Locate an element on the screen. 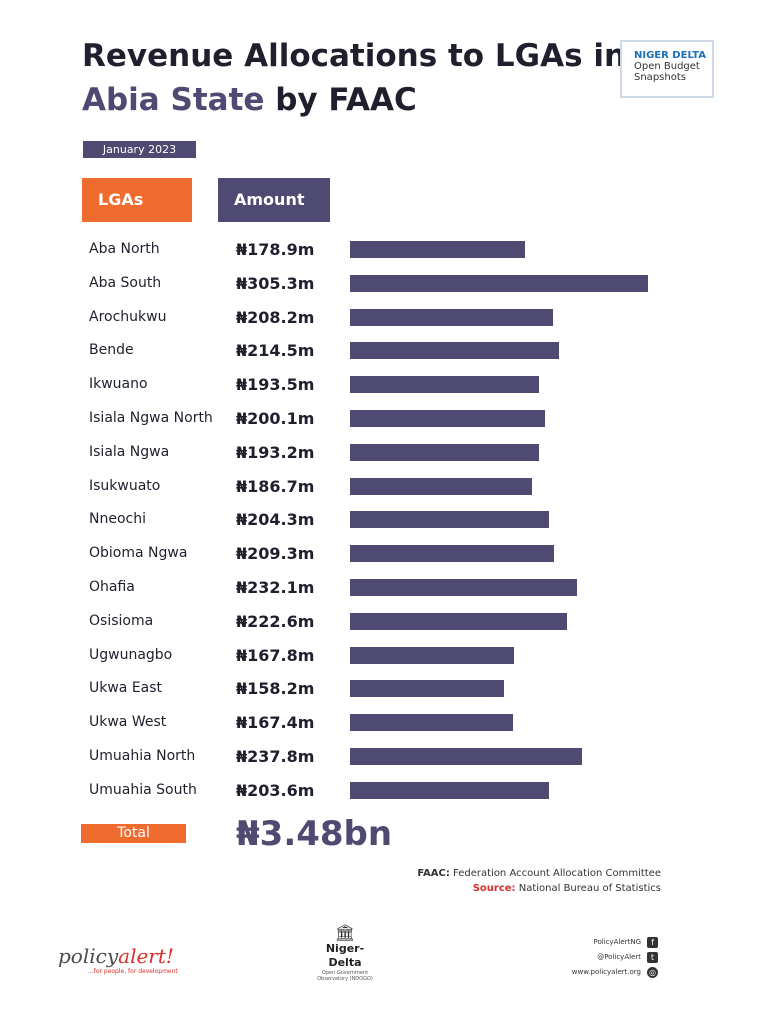  amount-label: ₦209.3m is located at coordinates (275, 554).